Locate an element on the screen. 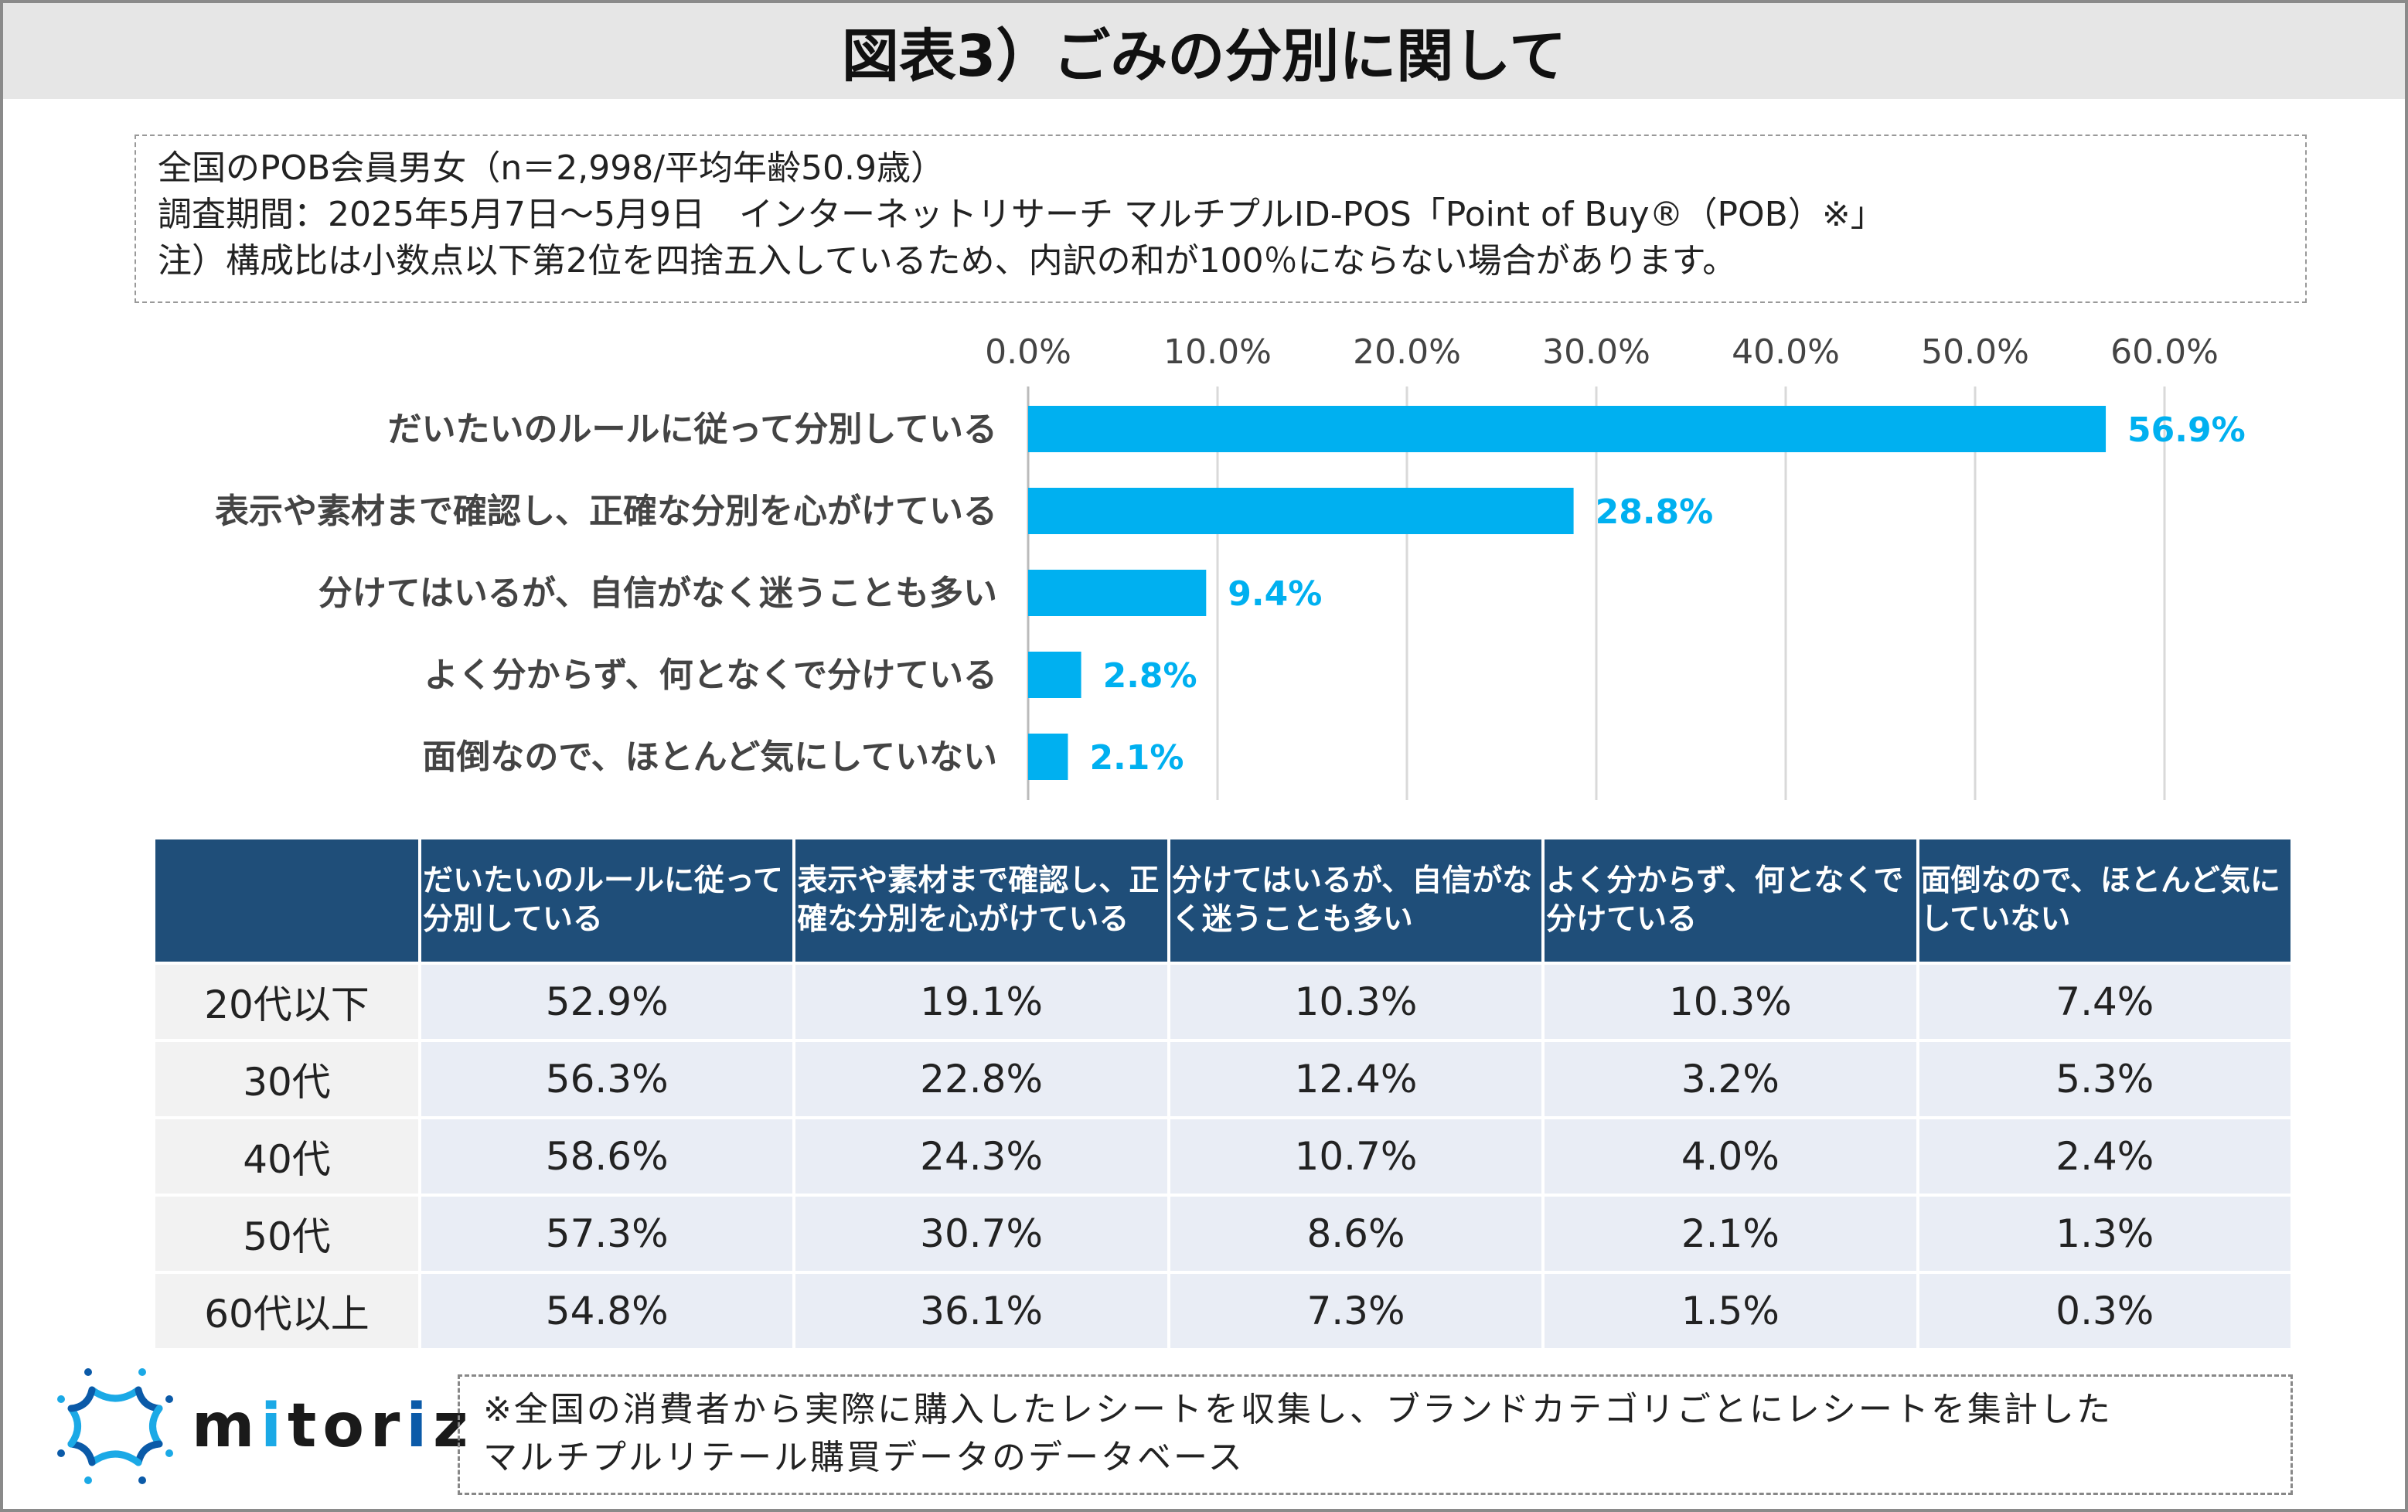 The image size is (2408, 1512). table-cell: 19.1% is located at coordinates (981, 1002).